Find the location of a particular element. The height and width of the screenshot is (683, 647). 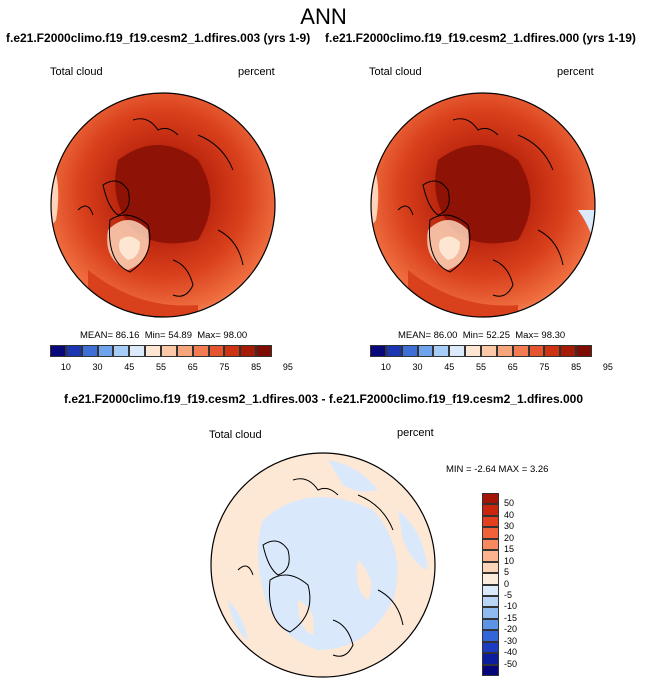

left-colorbar-tick-label: 95 is located at coordinates (287, 367).